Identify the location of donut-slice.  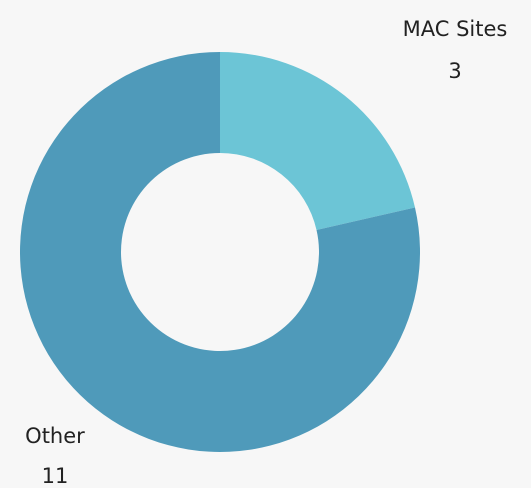
(317, 141).